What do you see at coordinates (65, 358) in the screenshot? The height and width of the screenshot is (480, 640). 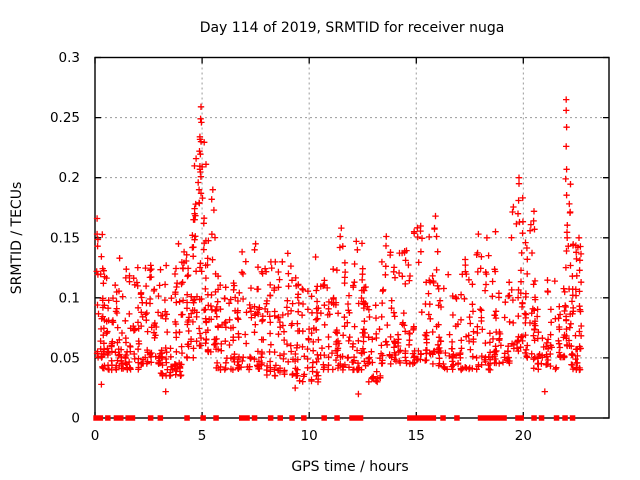 I see `y-tick-label: 0.05` at bounding box center [65, 358].